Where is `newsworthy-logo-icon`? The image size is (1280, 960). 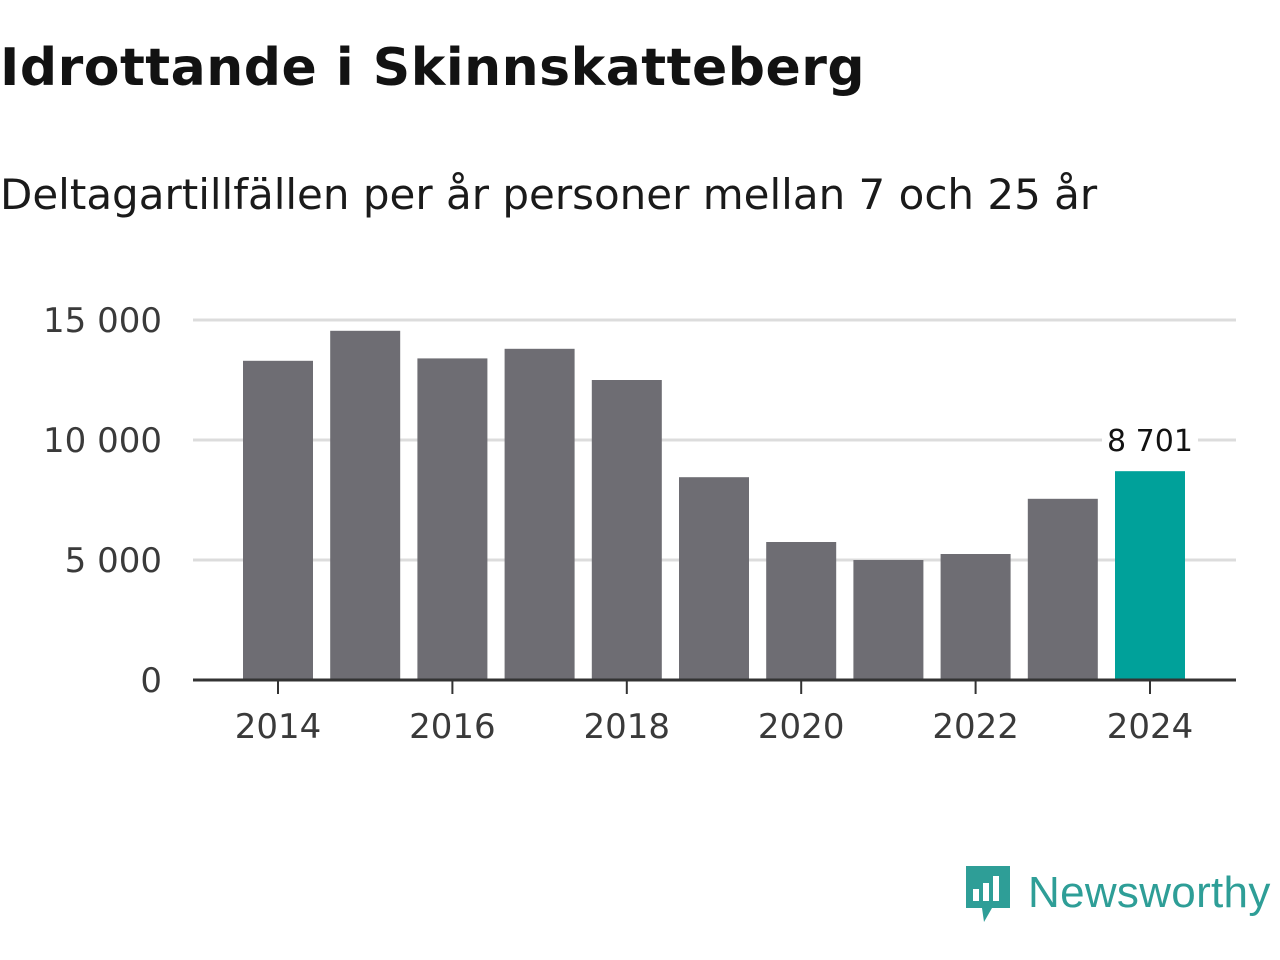 newsworthy-logo-icon is located at coordinates (988, 894).